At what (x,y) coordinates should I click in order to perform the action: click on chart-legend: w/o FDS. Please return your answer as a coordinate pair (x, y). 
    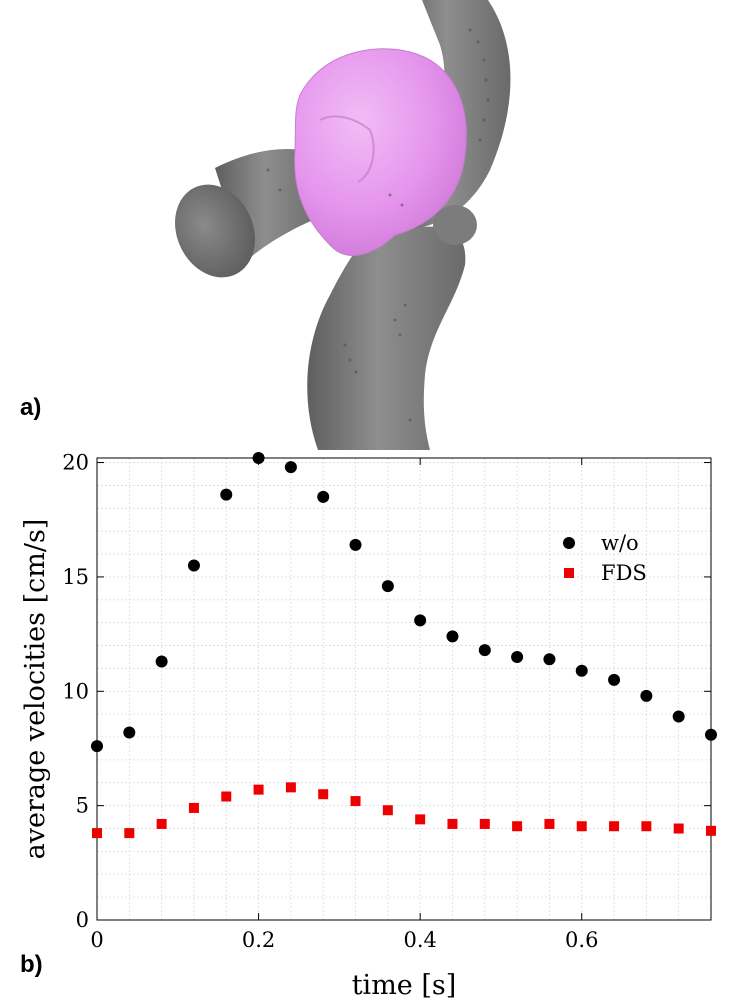
    Looking at the image, I should click on (605, 558).